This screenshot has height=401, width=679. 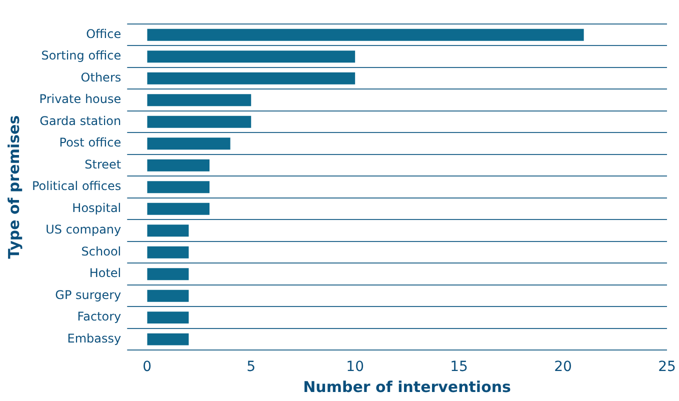 I want to click on y-tick-label: Others, so click(x=101, y=77).